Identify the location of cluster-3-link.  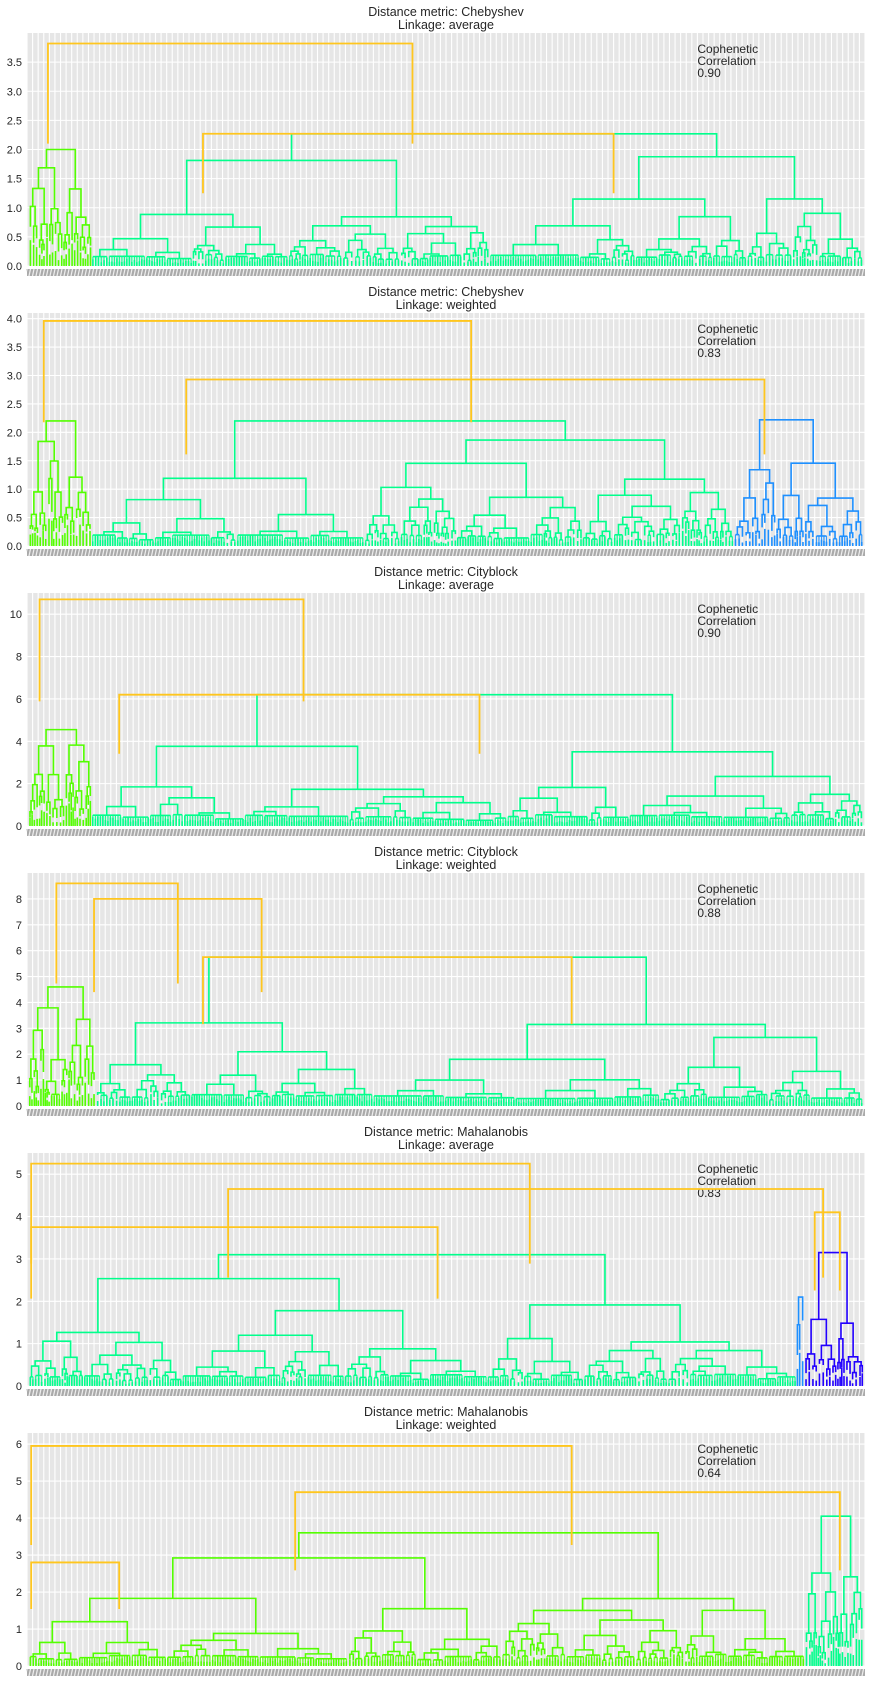
(748, 535).